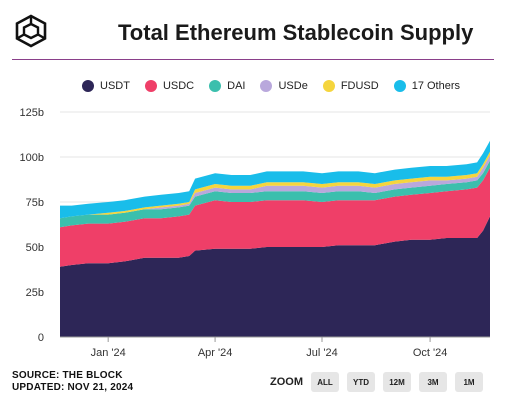  Describe the element at coordinates (67, 375) in the screenshot. I see `source-label: SOURCE: THE BLOCK` at that location.